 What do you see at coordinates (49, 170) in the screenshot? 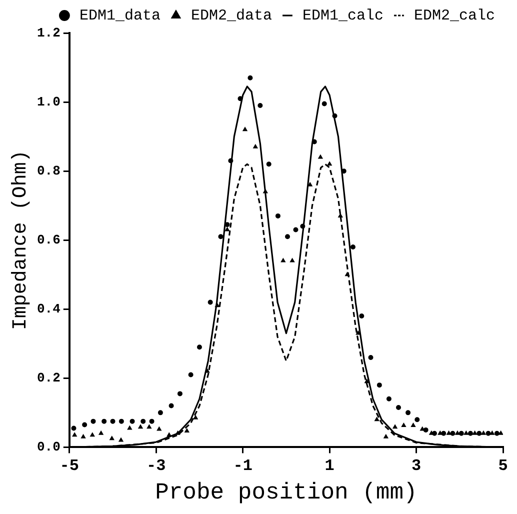
I see `y-tick-label: 0.8` at bounding box center [49, 170].